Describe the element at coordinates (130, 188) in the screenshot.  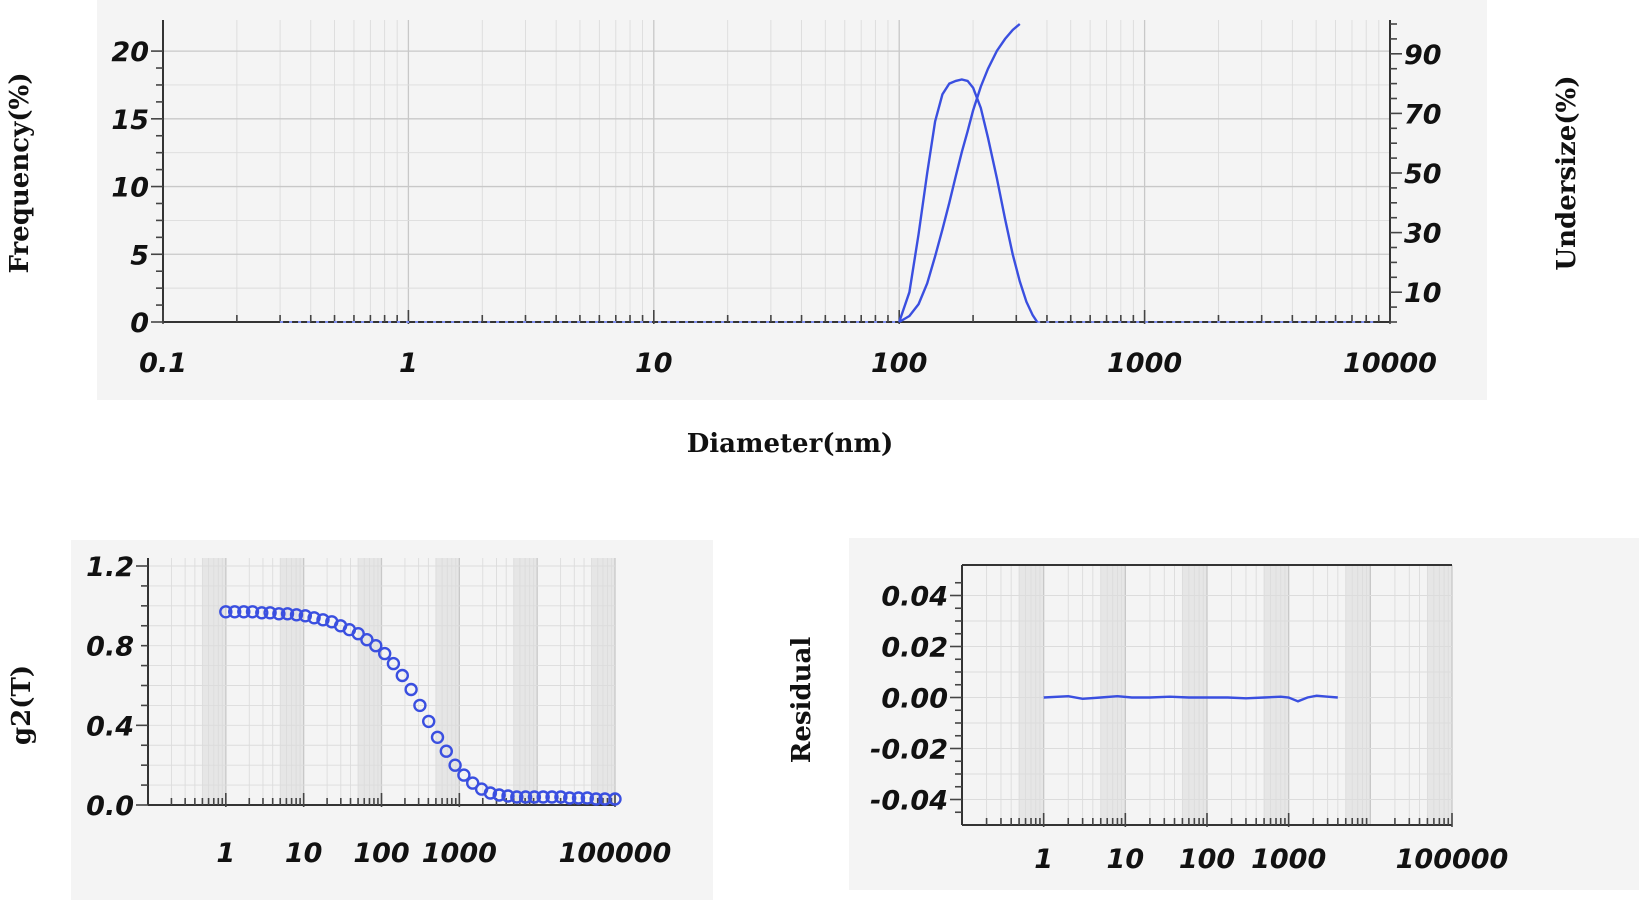
I see `size-distribution-y-tick-label: 10` at that location.